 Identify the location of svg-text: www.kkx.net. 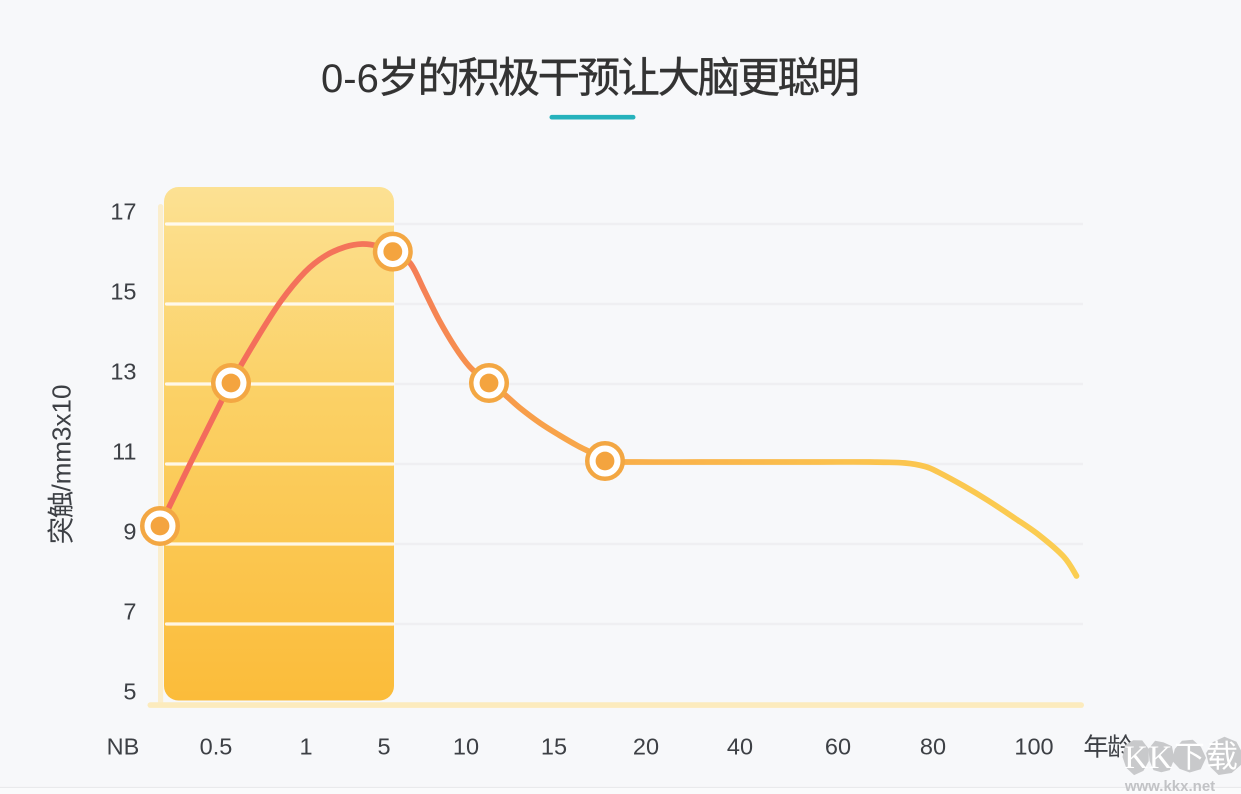
(1169, 786).